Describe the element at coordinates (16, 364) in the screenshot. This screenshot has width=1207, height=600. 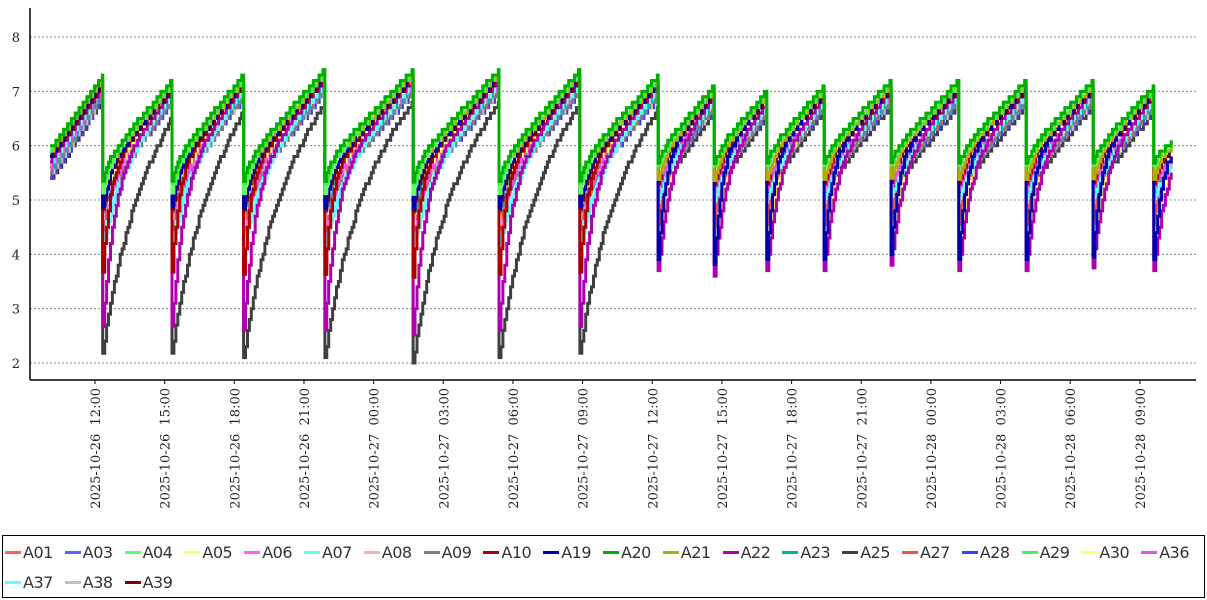
I see `y-tick-label: 2` at that location.